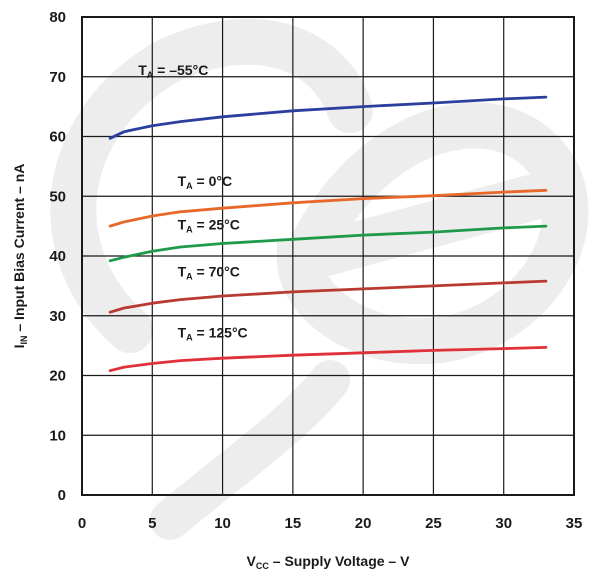 The width and height of the screenshot is (597, 577). What do you see at coordinates (220, 332) in the screenshot?
I see `series-label-cond-4: = 125°C` at bounding box center [220, 332].